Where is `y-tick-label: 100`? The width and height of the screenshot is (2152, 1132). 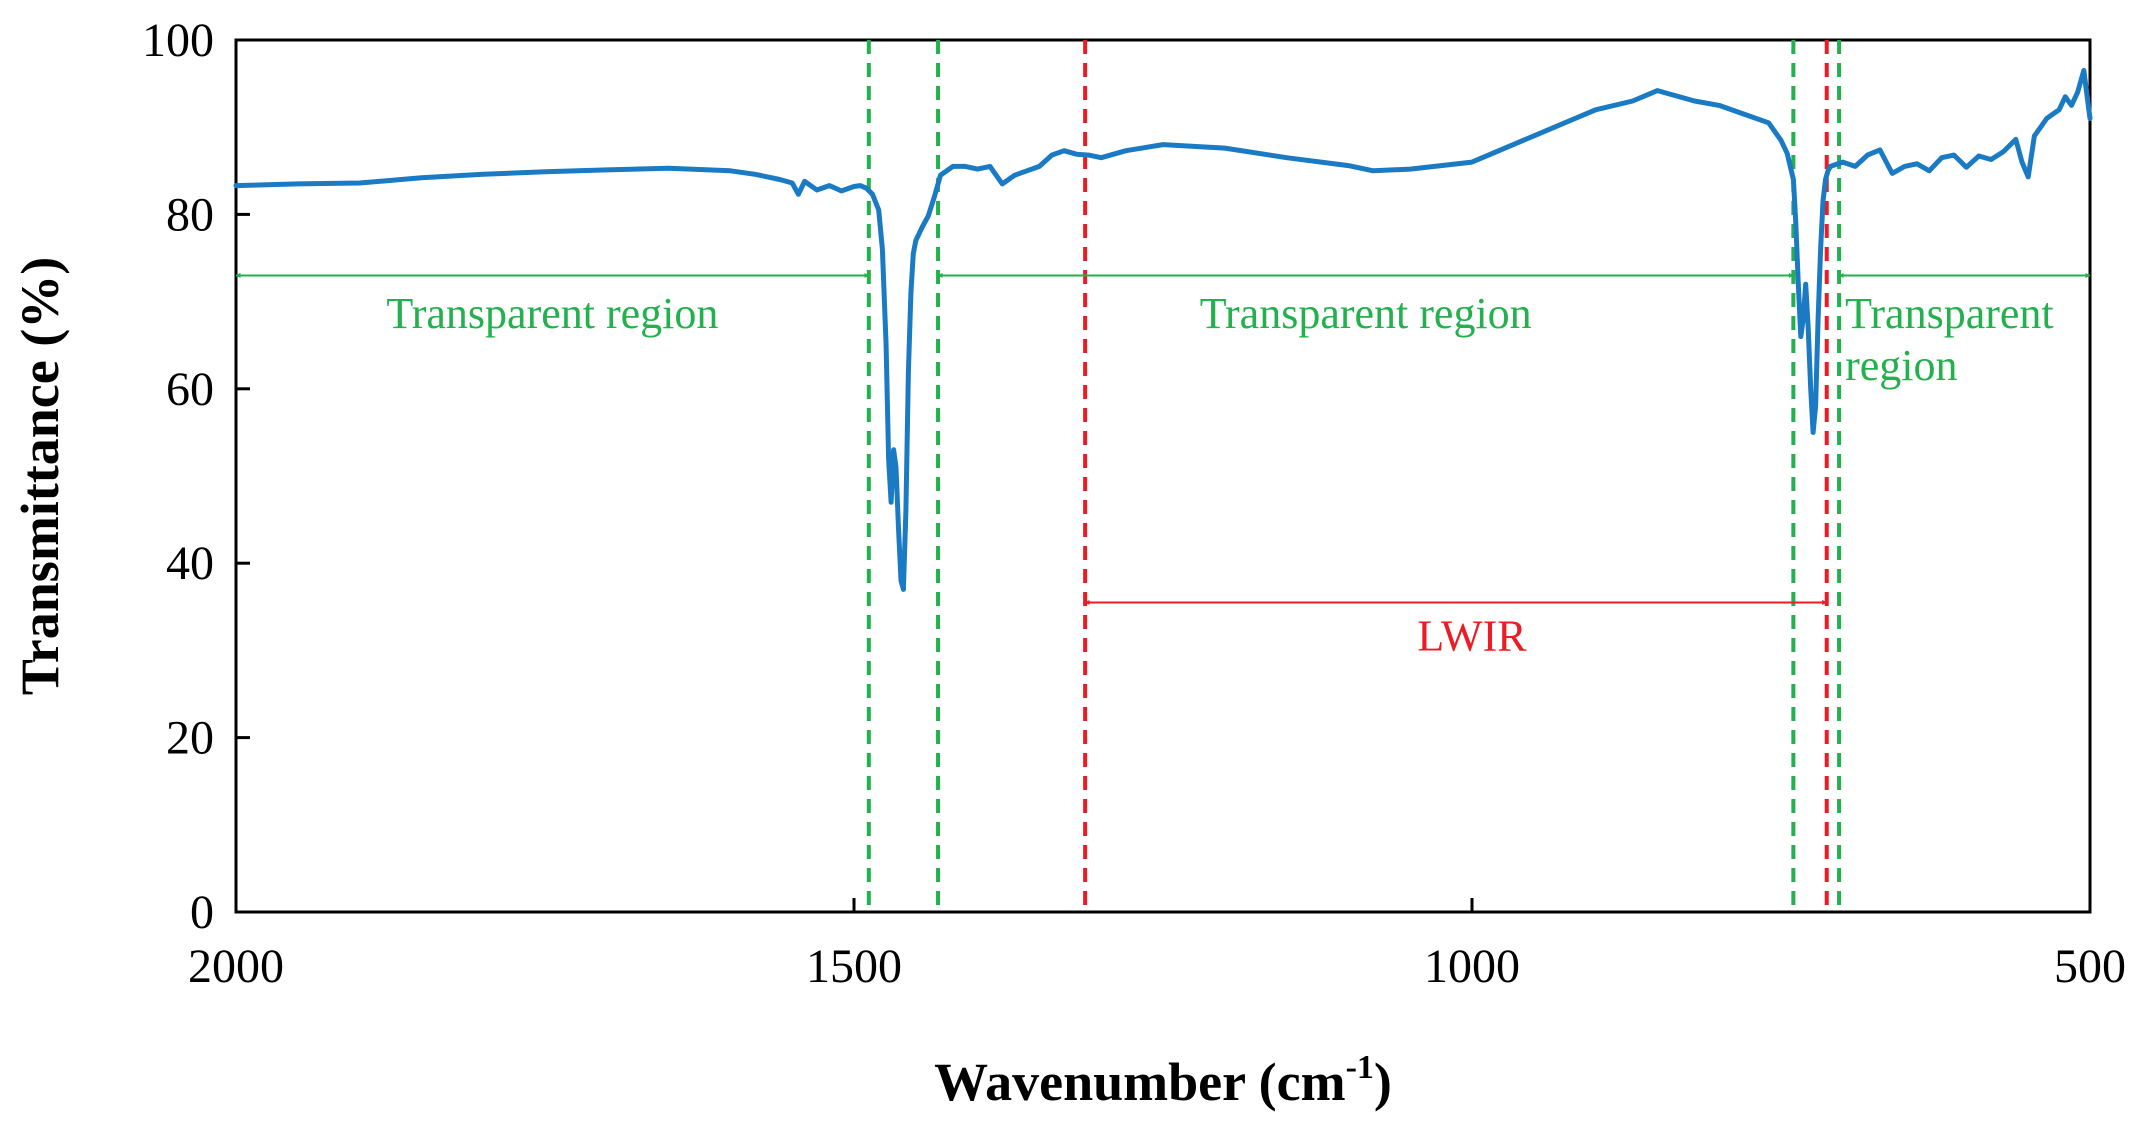
y-tick-label: 100 is located at coordinates (178, 40).